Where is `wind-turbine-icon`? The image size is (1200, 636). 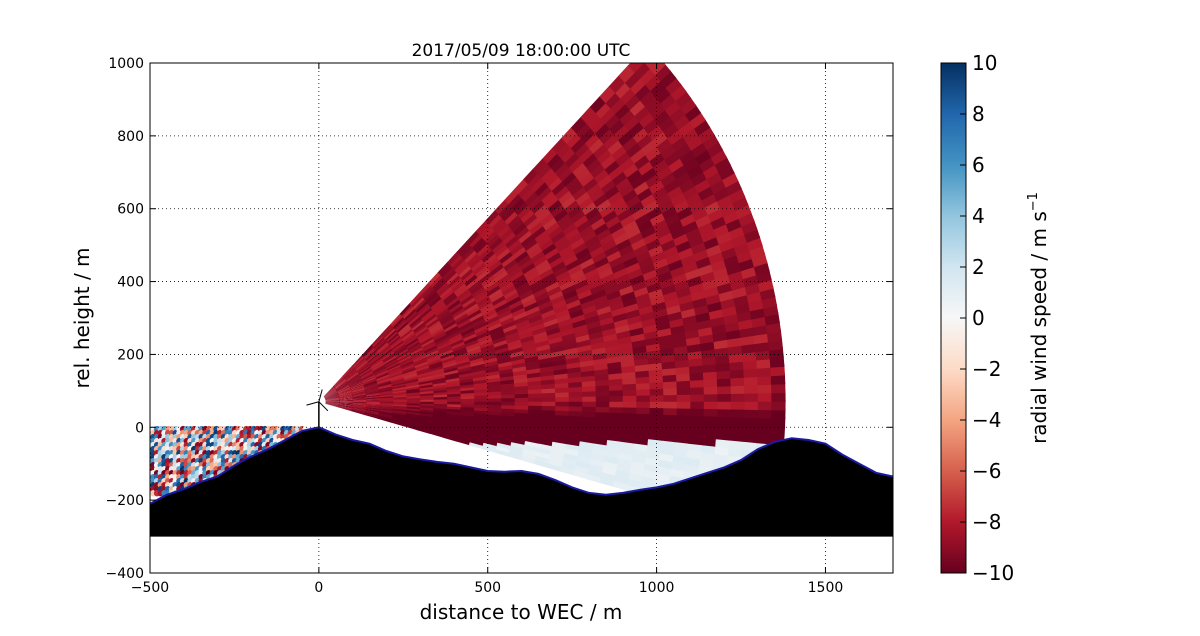
wind-turbine-icon is located at coordinates (317, 408).